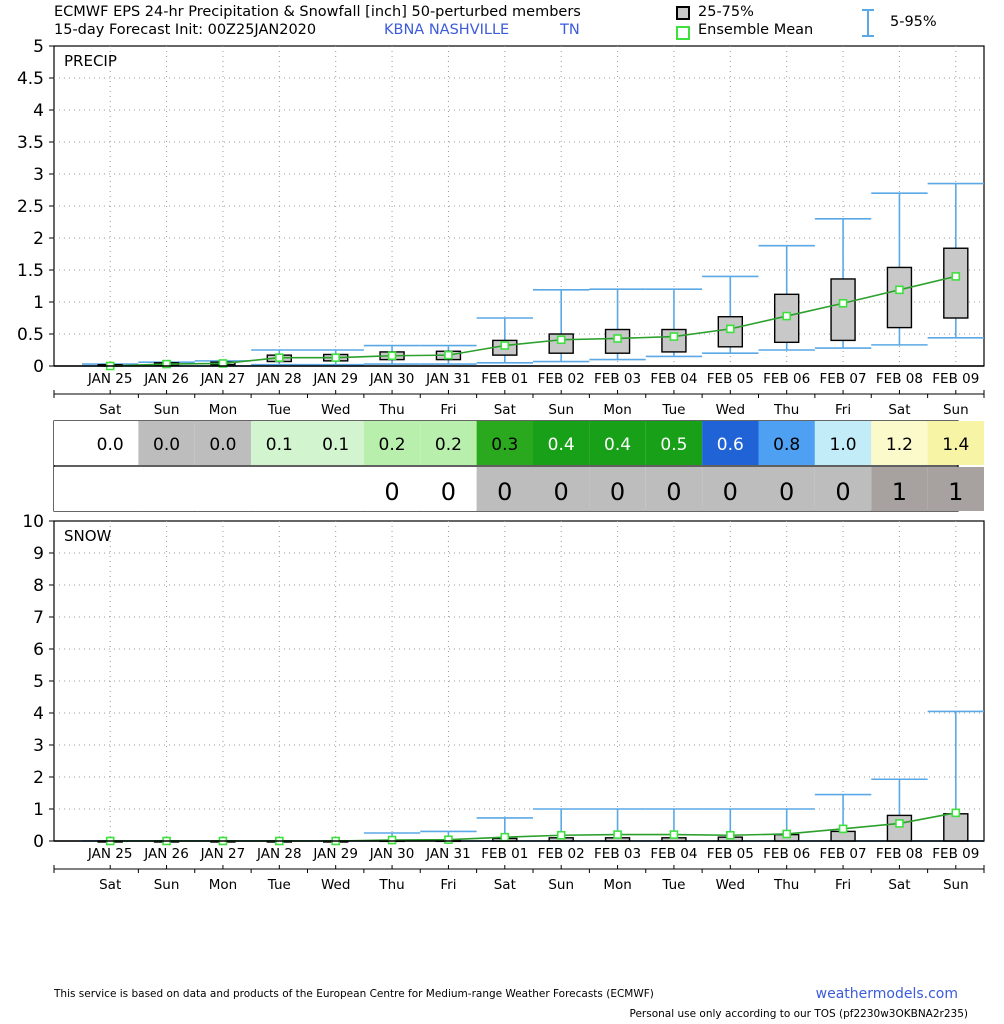 Image resolution: width=1004 pixels, height=1024 pixels. What do you see at coordinates (38, 650) in the screenshot?
I see `snow-ytick-label: 6` at bounding box center [38, 650].